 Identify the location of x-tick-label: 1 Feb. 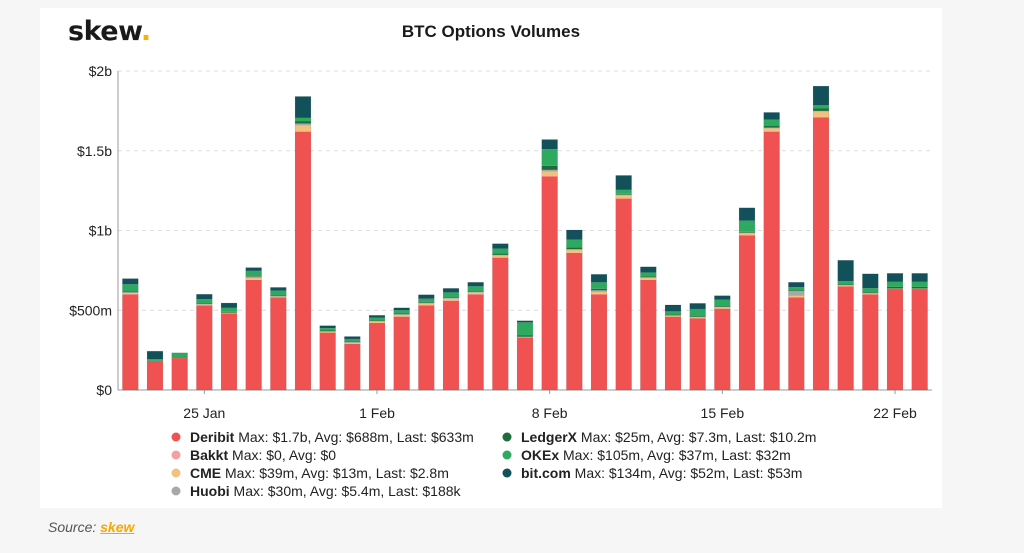
(377, 413).